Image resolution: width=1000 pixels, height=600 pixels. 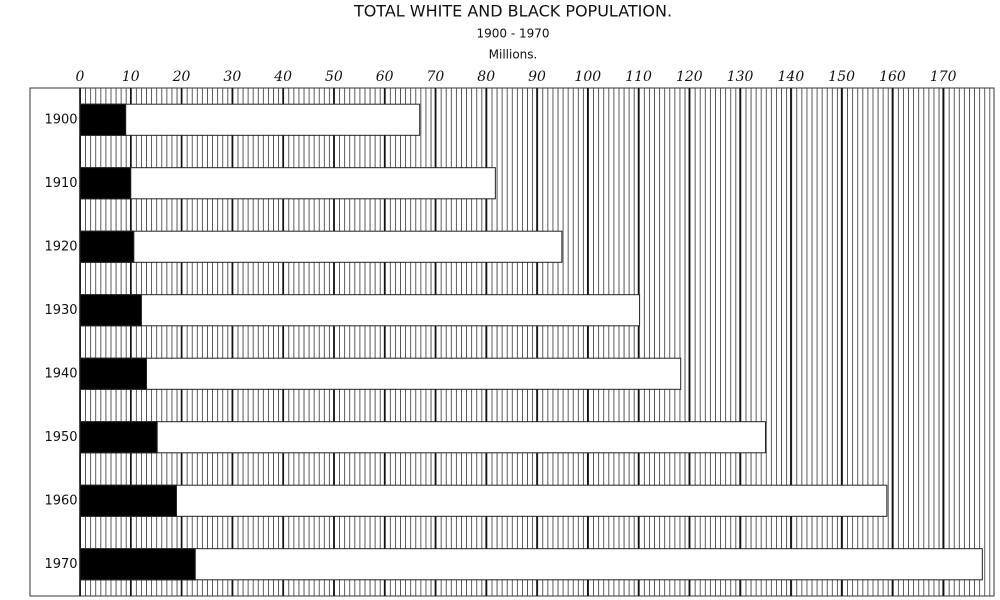 I want to click on x-tick-label: 90, so click(x=537, y=77).